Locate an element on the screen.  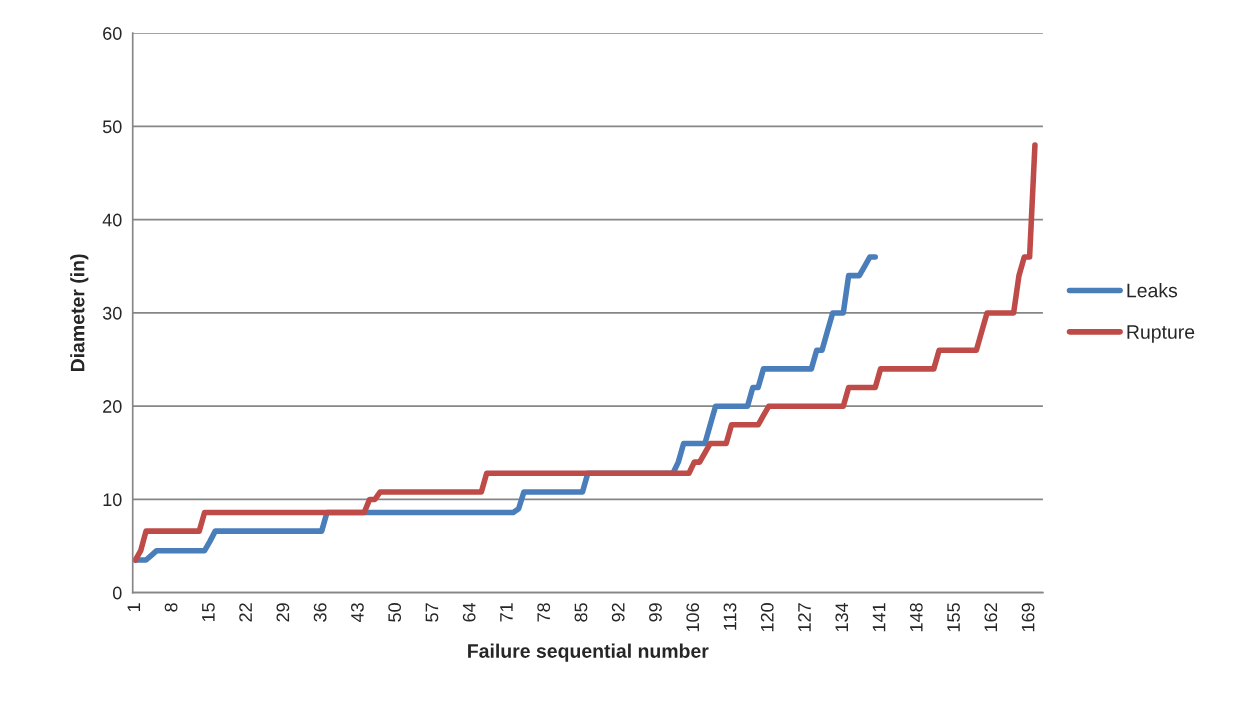
x-tick-label: 8 is located at coordinates (171, 607).